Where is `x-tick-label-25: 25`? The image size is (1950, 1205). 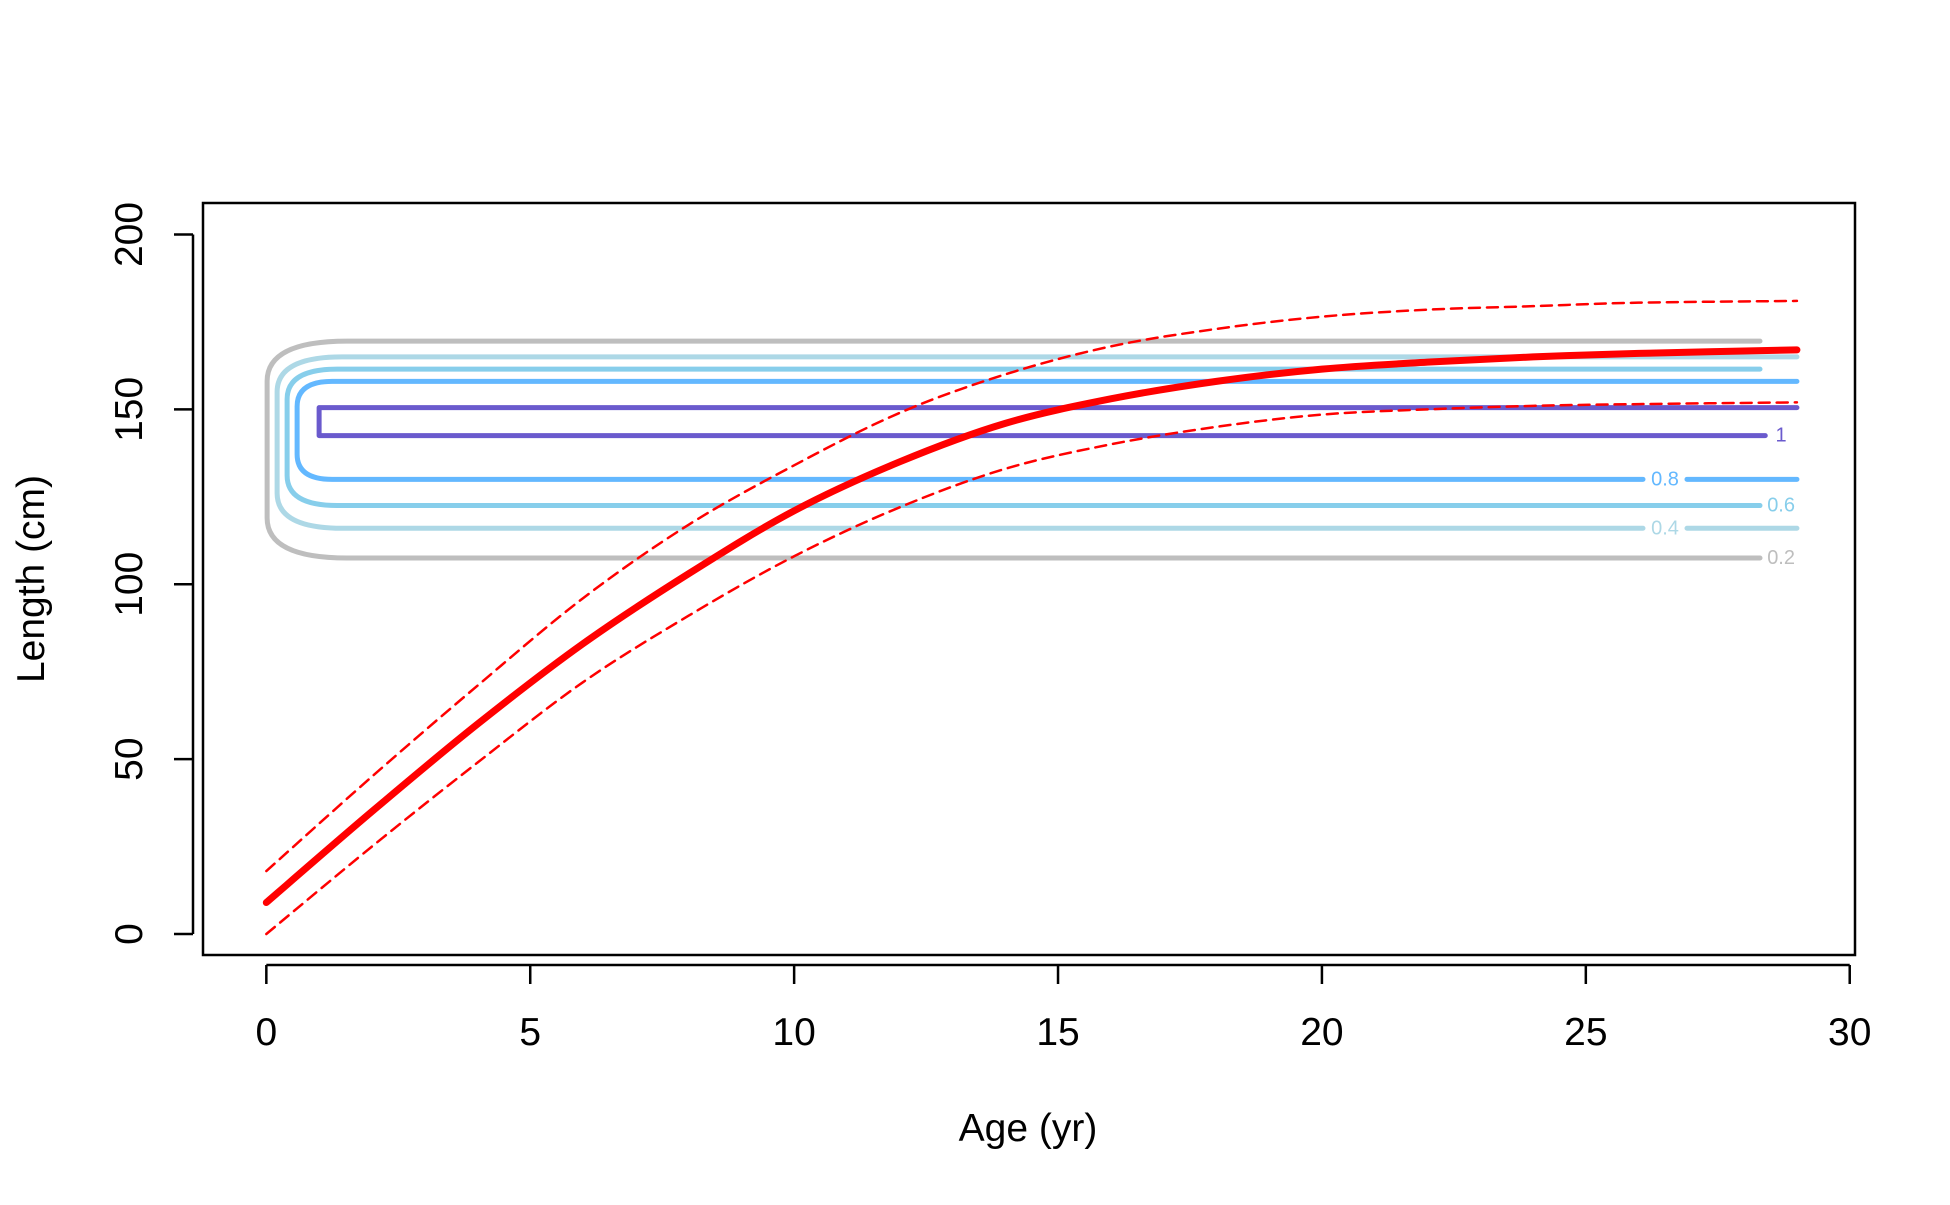
x-tick-label-25: 25 is located at coordinates (1585, 1032).